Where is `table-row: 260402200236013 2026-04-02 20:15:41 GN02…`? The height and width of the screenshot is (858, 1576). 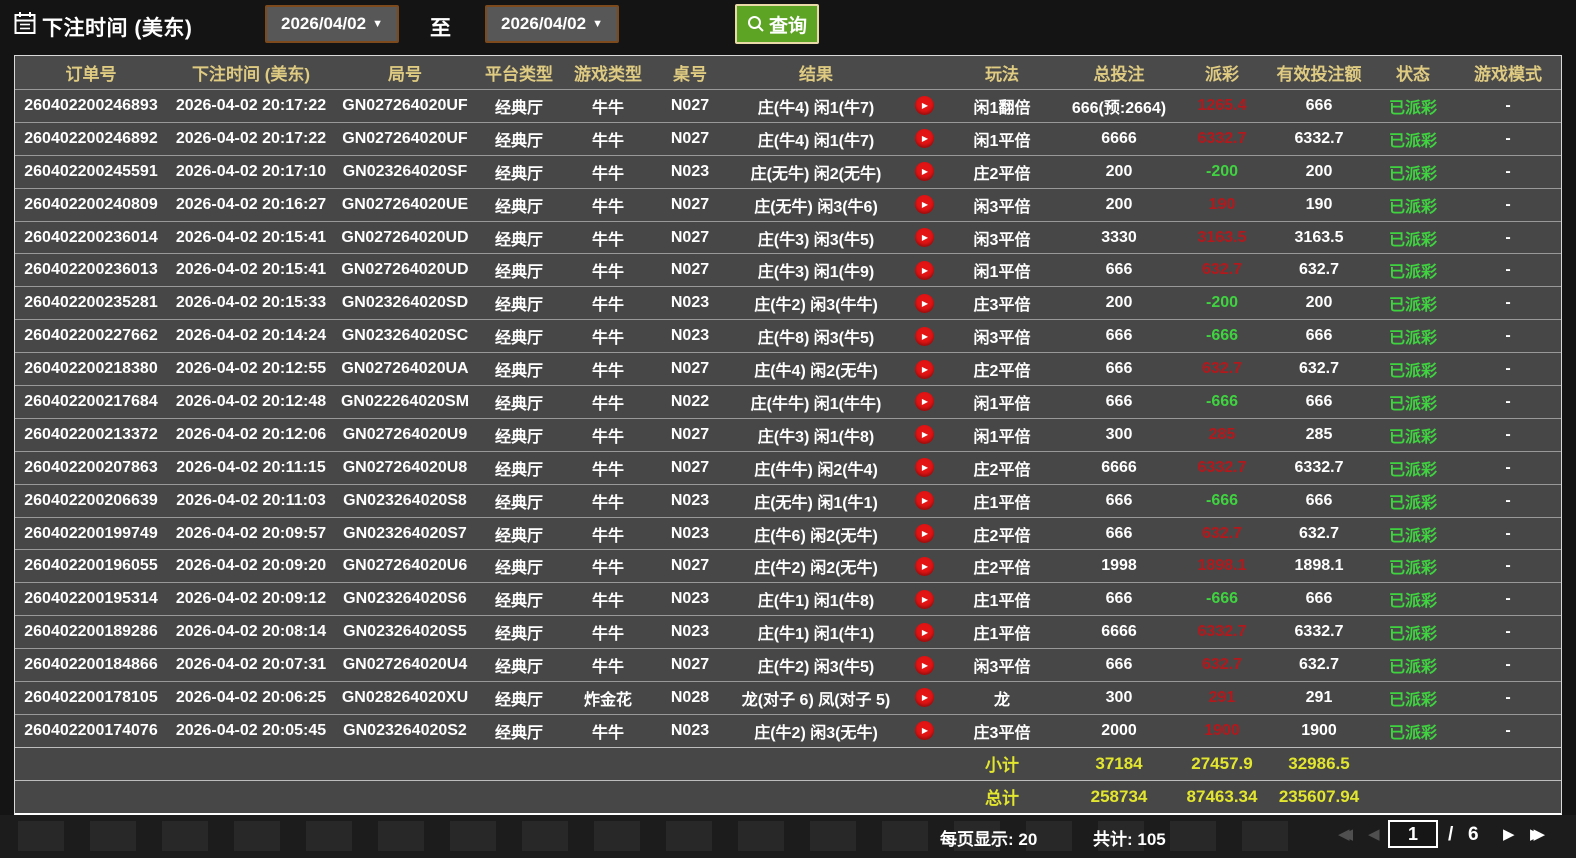
table-row: 260402200236013 2026-04-02 20:15:41 GN02… is located at coordinates (788, 269).